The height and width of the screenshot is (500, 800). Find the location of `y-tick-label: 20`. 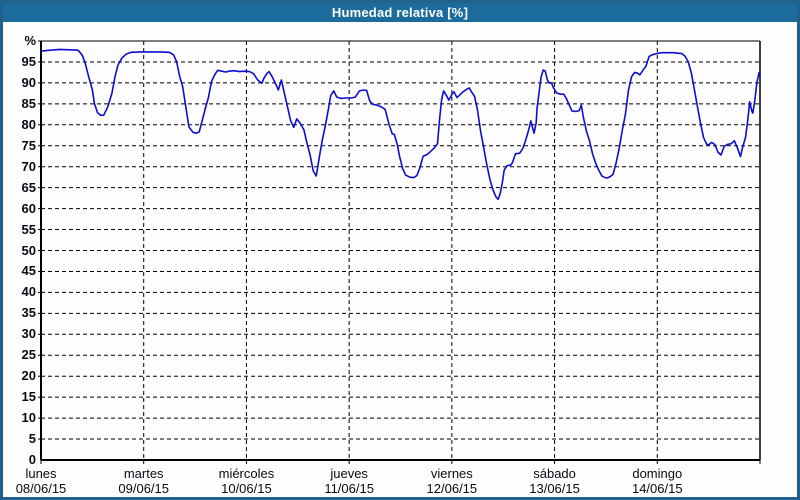

y-tick-label: 20 is located at coordinates (28, 376).